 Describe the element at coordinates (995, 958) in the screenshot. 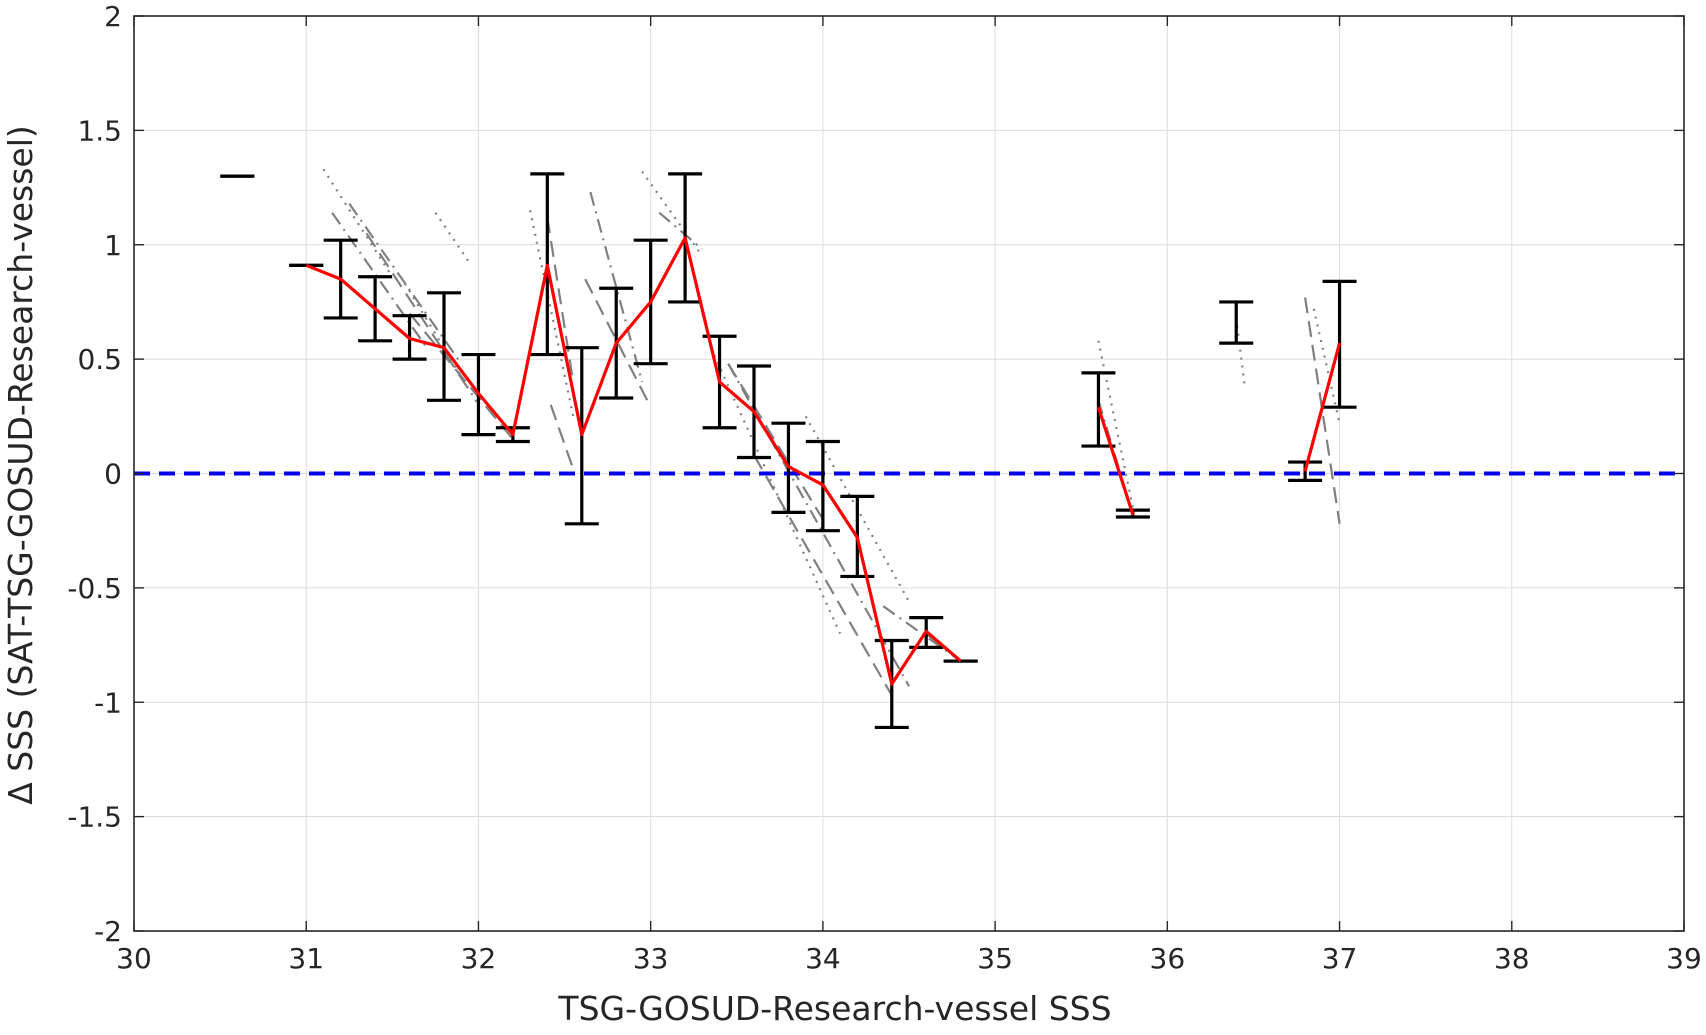

I see `x-tick-label: 35` at that location.